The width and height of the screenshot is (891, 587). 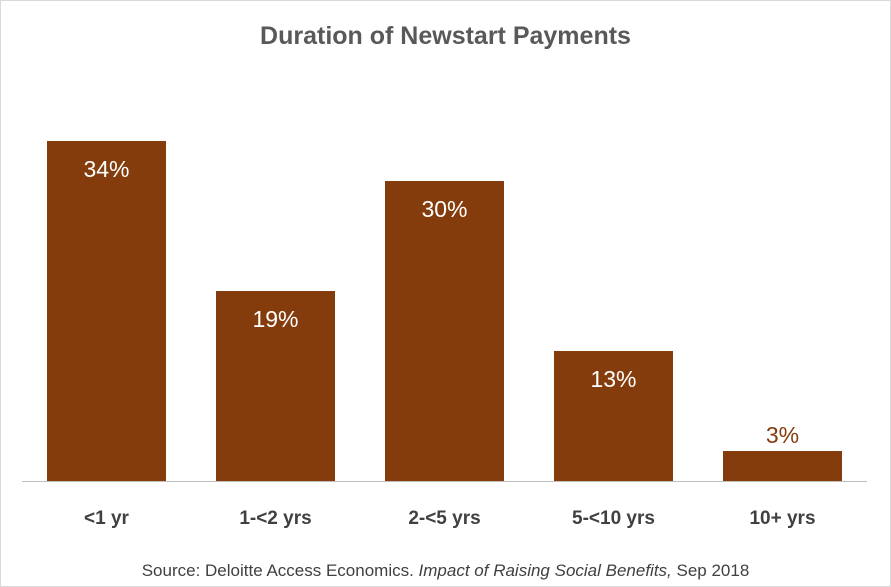 What do you see at coordinates (545, 570) in the screenshot?
I see `source-title: Impact of Raising Social Benefits,` at bounding box center [545, 570].